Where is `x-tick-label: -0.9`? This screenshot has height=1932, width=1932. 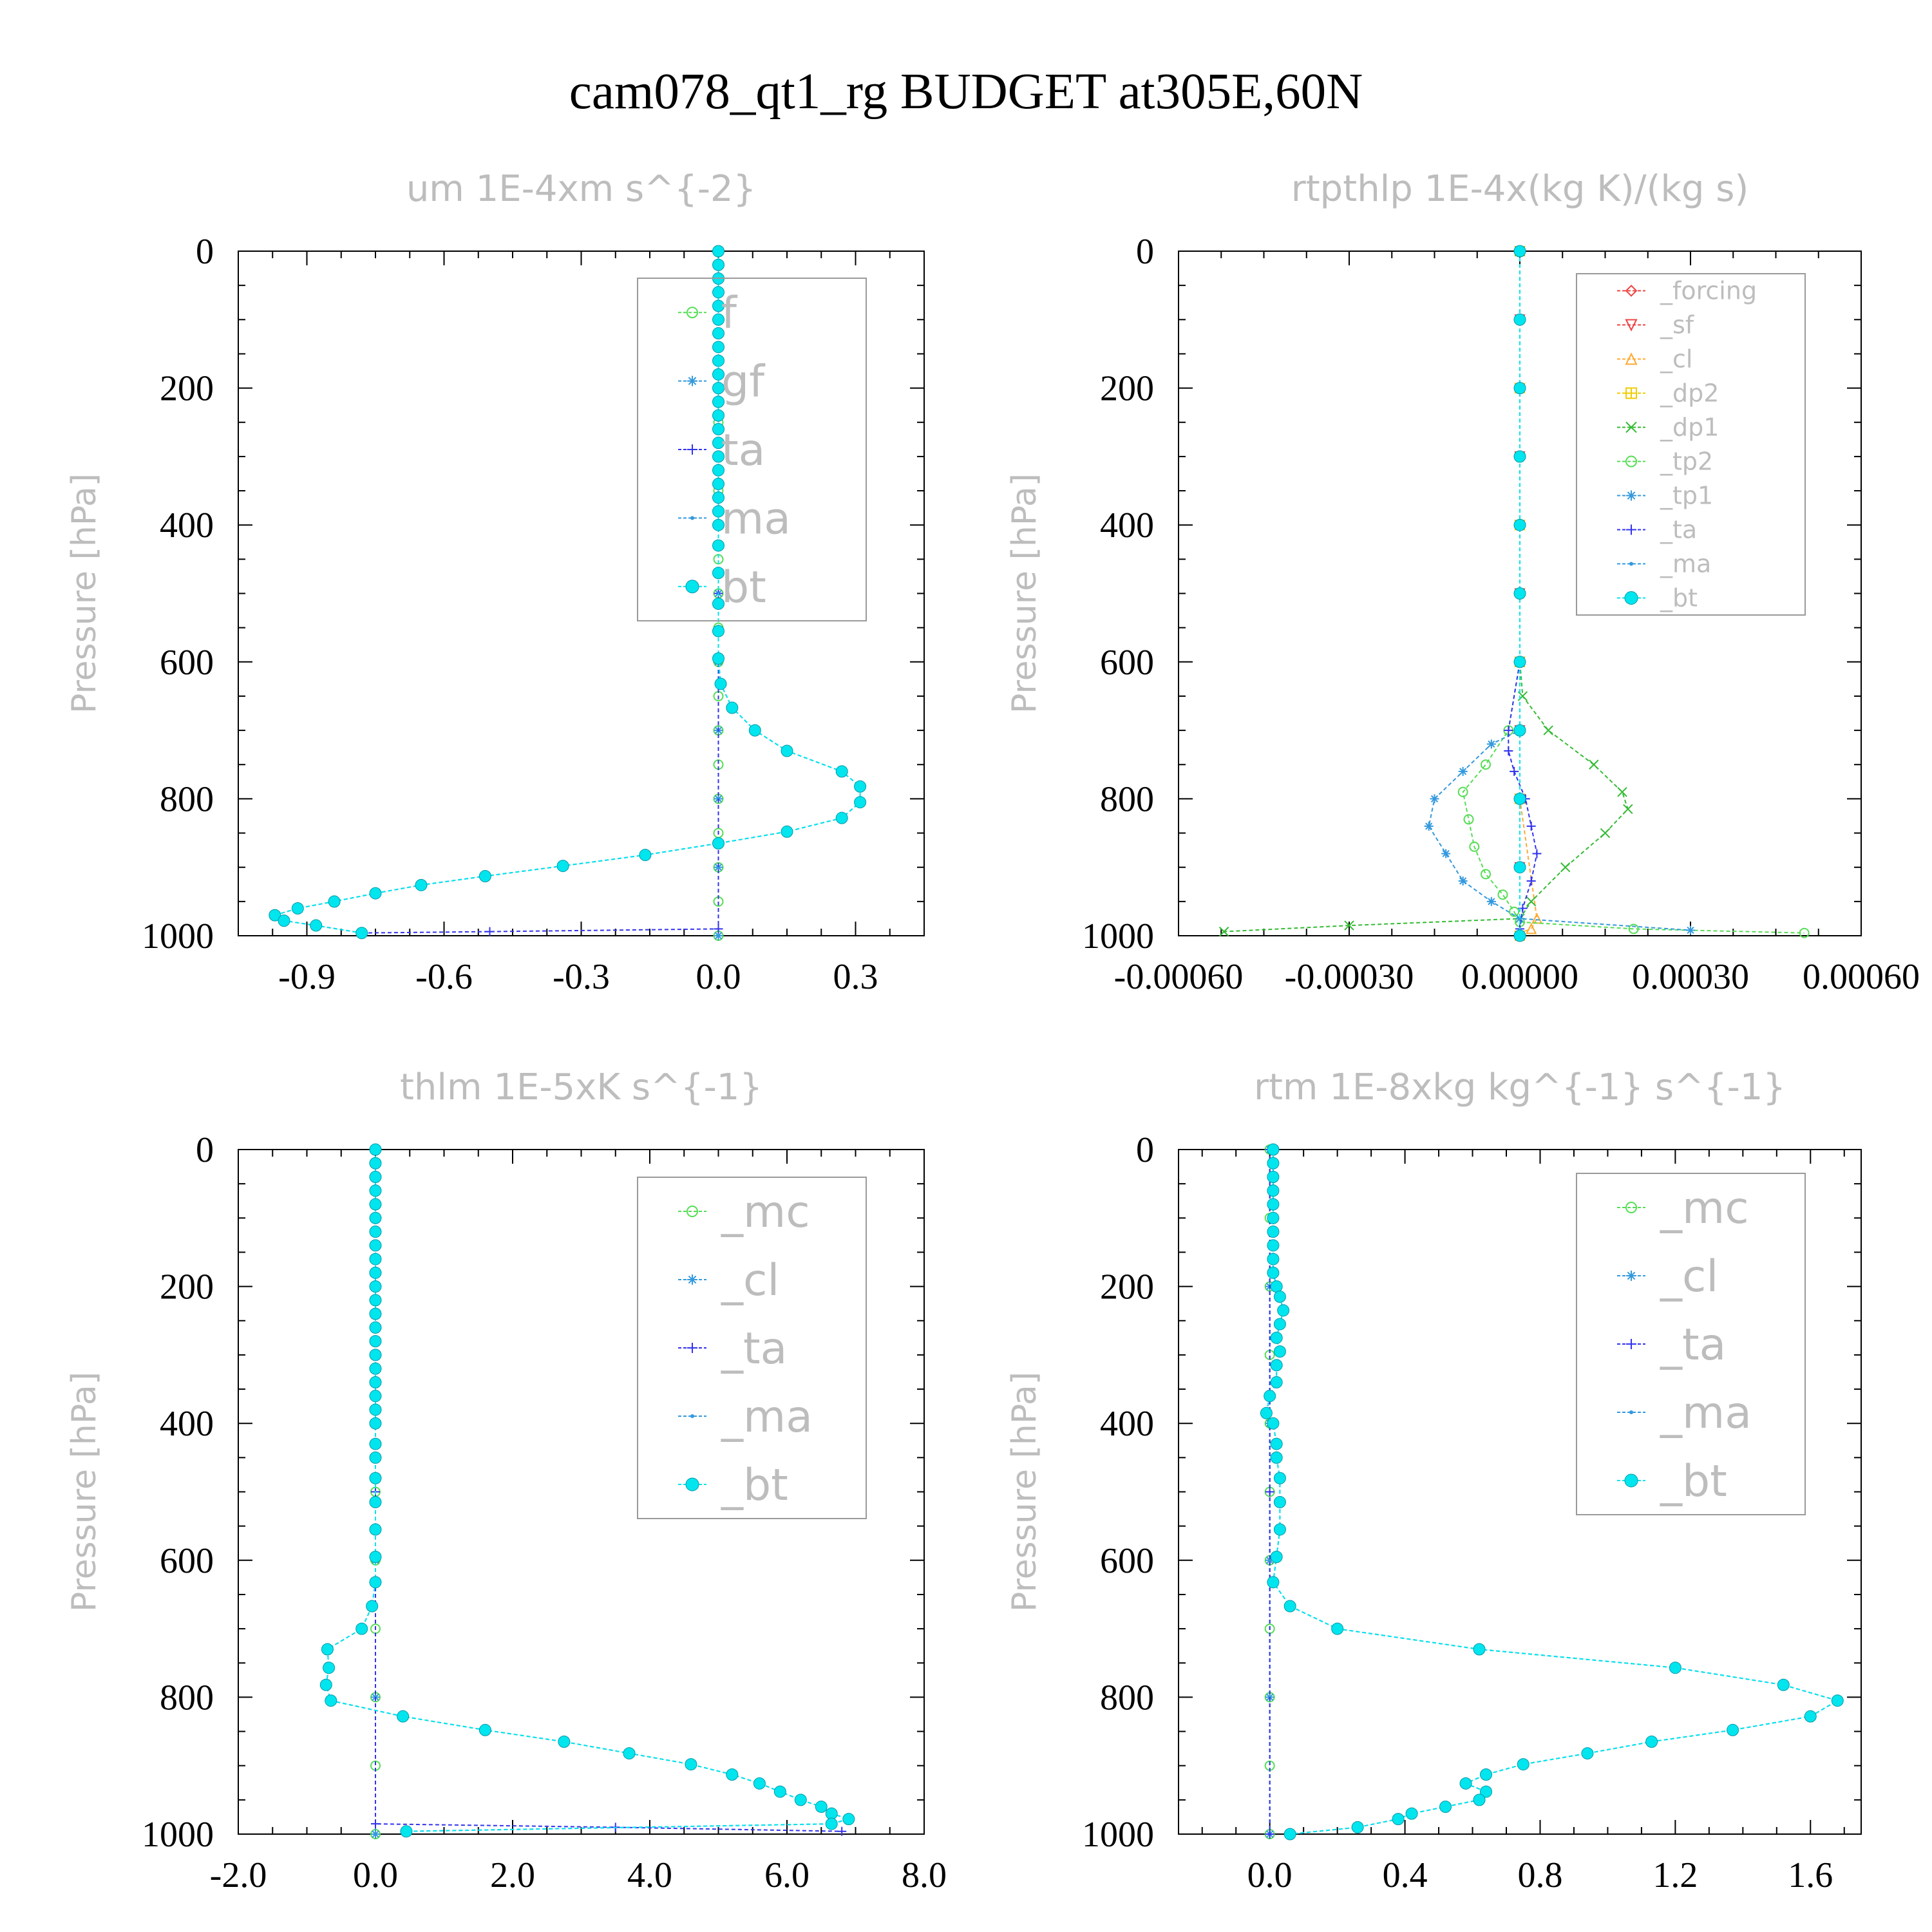
x-tick-label: -0.9 is located at coordinates (307, 977).